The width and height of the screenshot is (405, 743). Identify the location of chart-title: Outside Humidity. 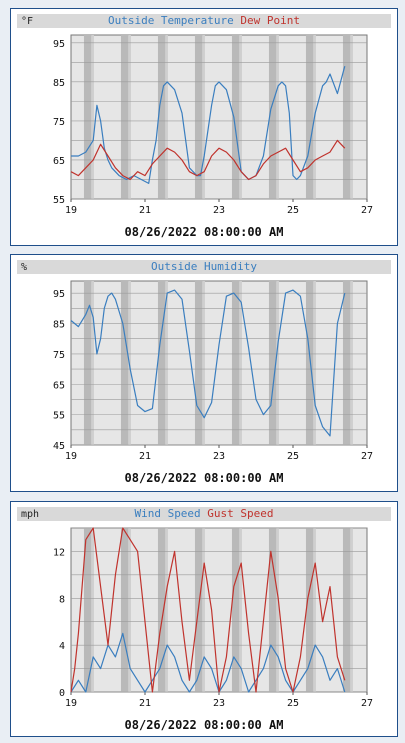
(204, 266).